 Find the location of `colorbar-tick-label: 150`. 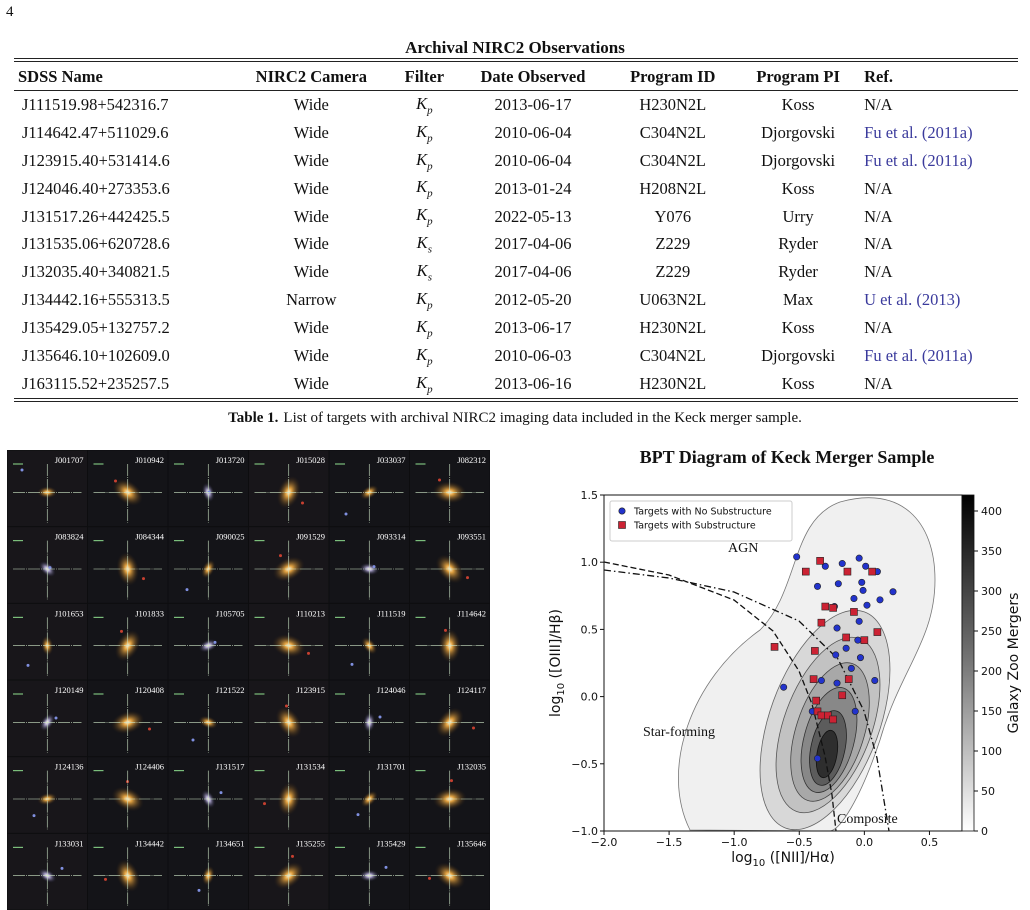

colorbar-tick-label: 150 is located at coordinates (991, 711).